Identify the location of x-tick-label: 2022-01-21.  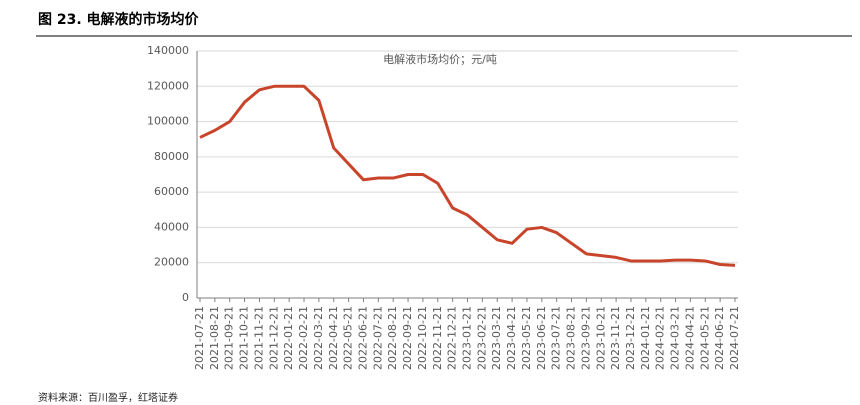
(288, 338).